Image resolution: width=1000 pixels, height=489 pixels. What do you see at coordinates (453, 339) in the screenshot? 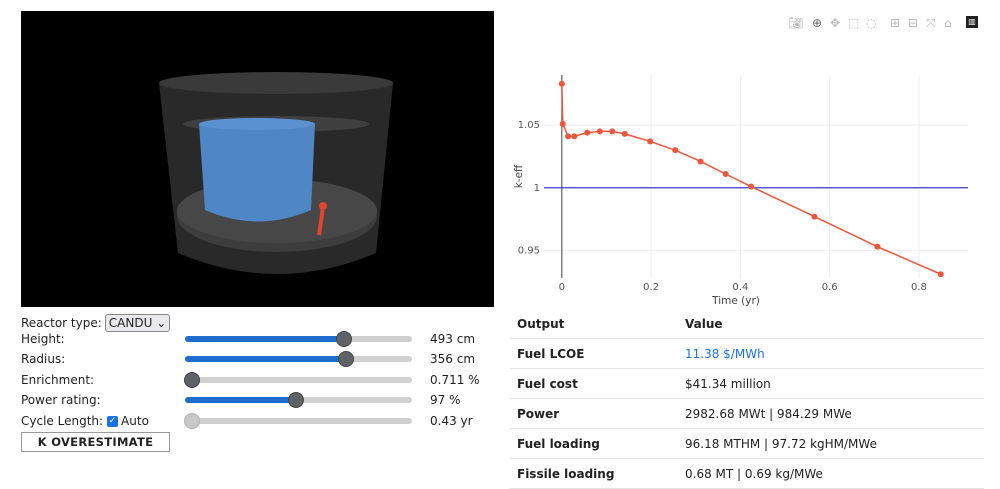
I see `height-value: 493 cm` at bounding box center [453, 339].